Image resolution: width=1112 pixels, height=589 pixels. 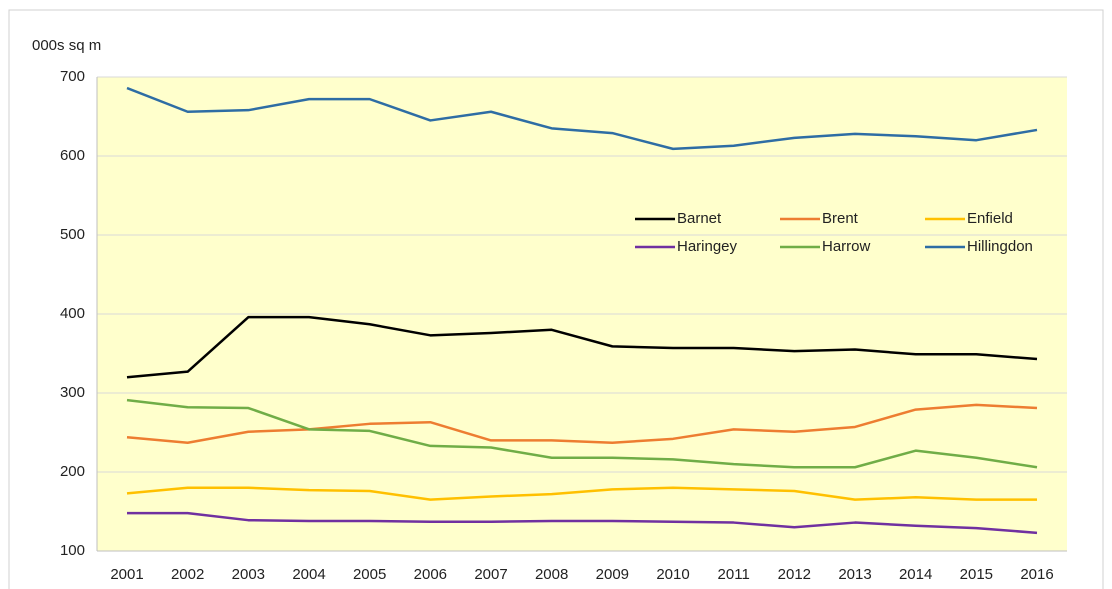 I want to click on legend-label: Barnet, so click(x=699, y=218).